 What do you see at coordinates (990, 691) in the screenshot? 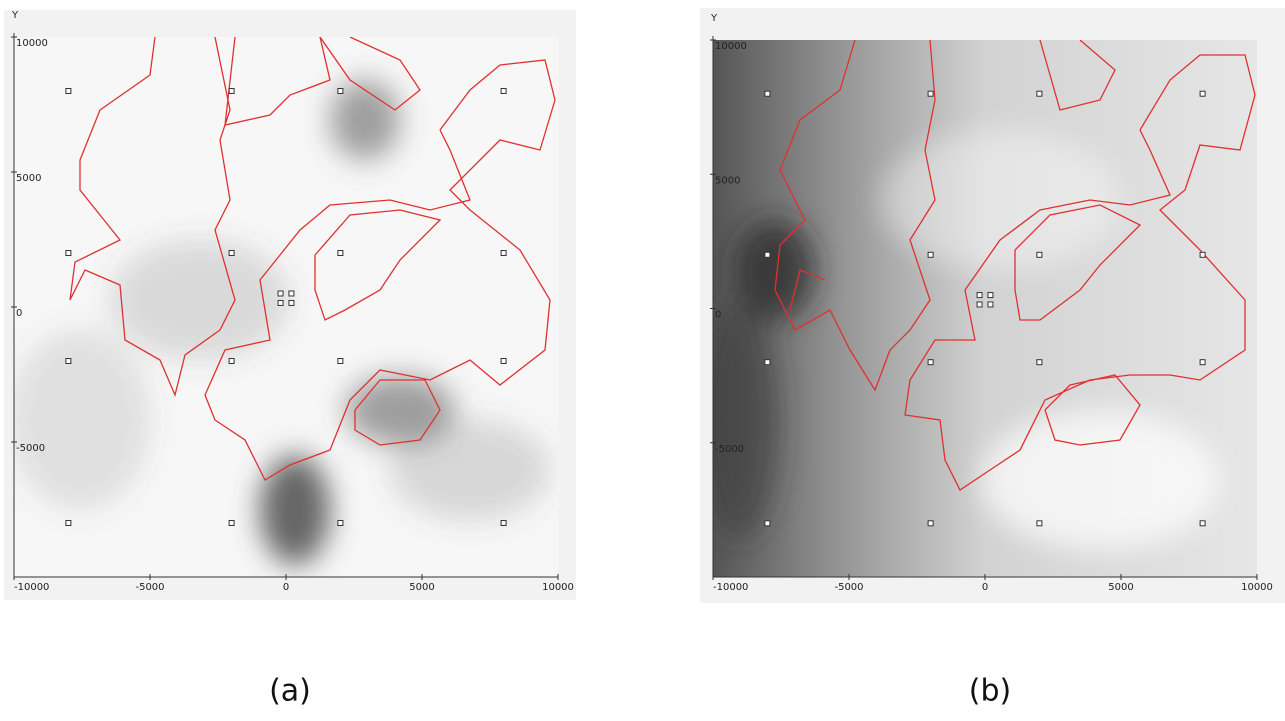
I see `caption: (b)` at bounding box center [990, 691].